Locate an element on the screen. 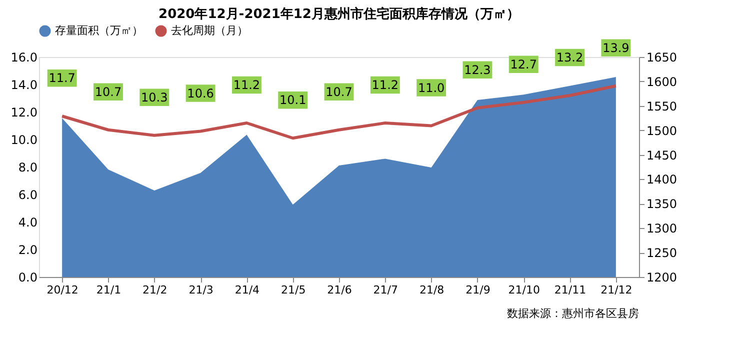  y2-tick-label: 1350 is located at coordinates (662, 204).